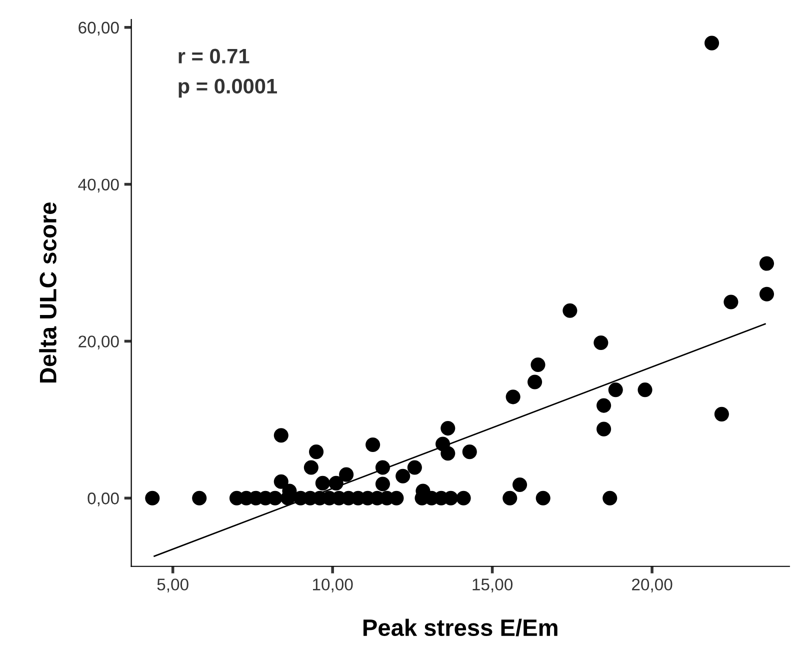 The height and width of the screenshot is (651, 791). What do you see at coordinates (332, 585) in the screenshot?
I see `x-tick-label: 10,00` at bounding box center [332, 585].